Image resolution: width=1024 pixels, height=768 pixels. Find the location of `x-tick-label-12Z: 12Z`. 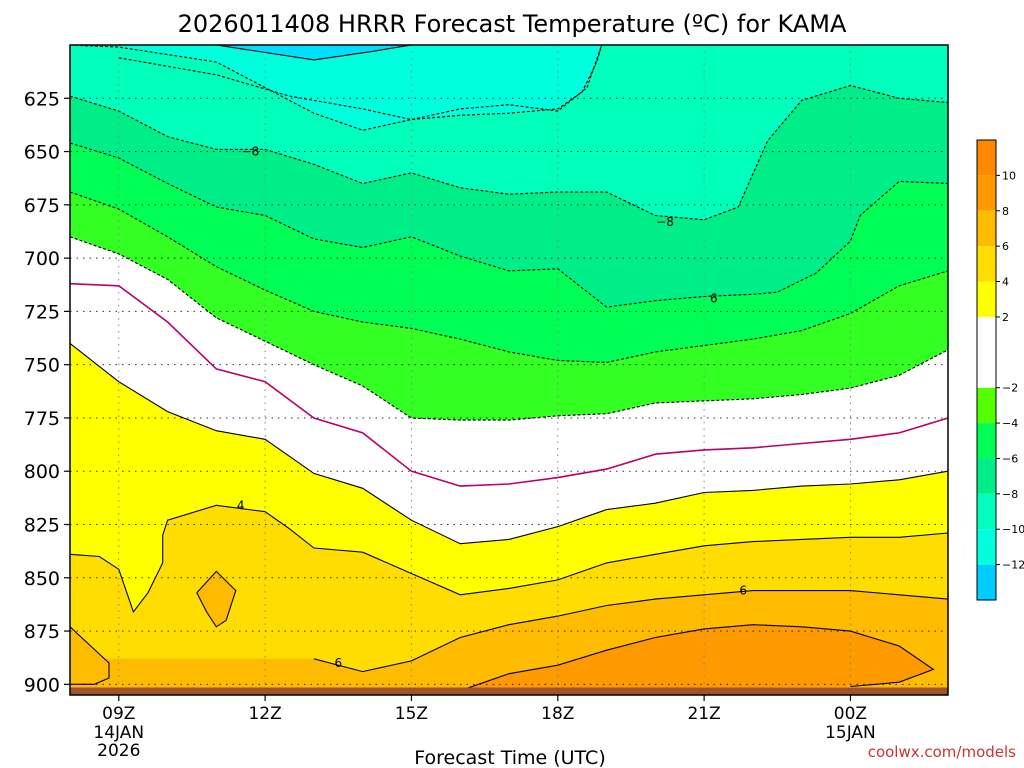

x-tick-label-12Z: 12Z is located at coordinates (264, 714).